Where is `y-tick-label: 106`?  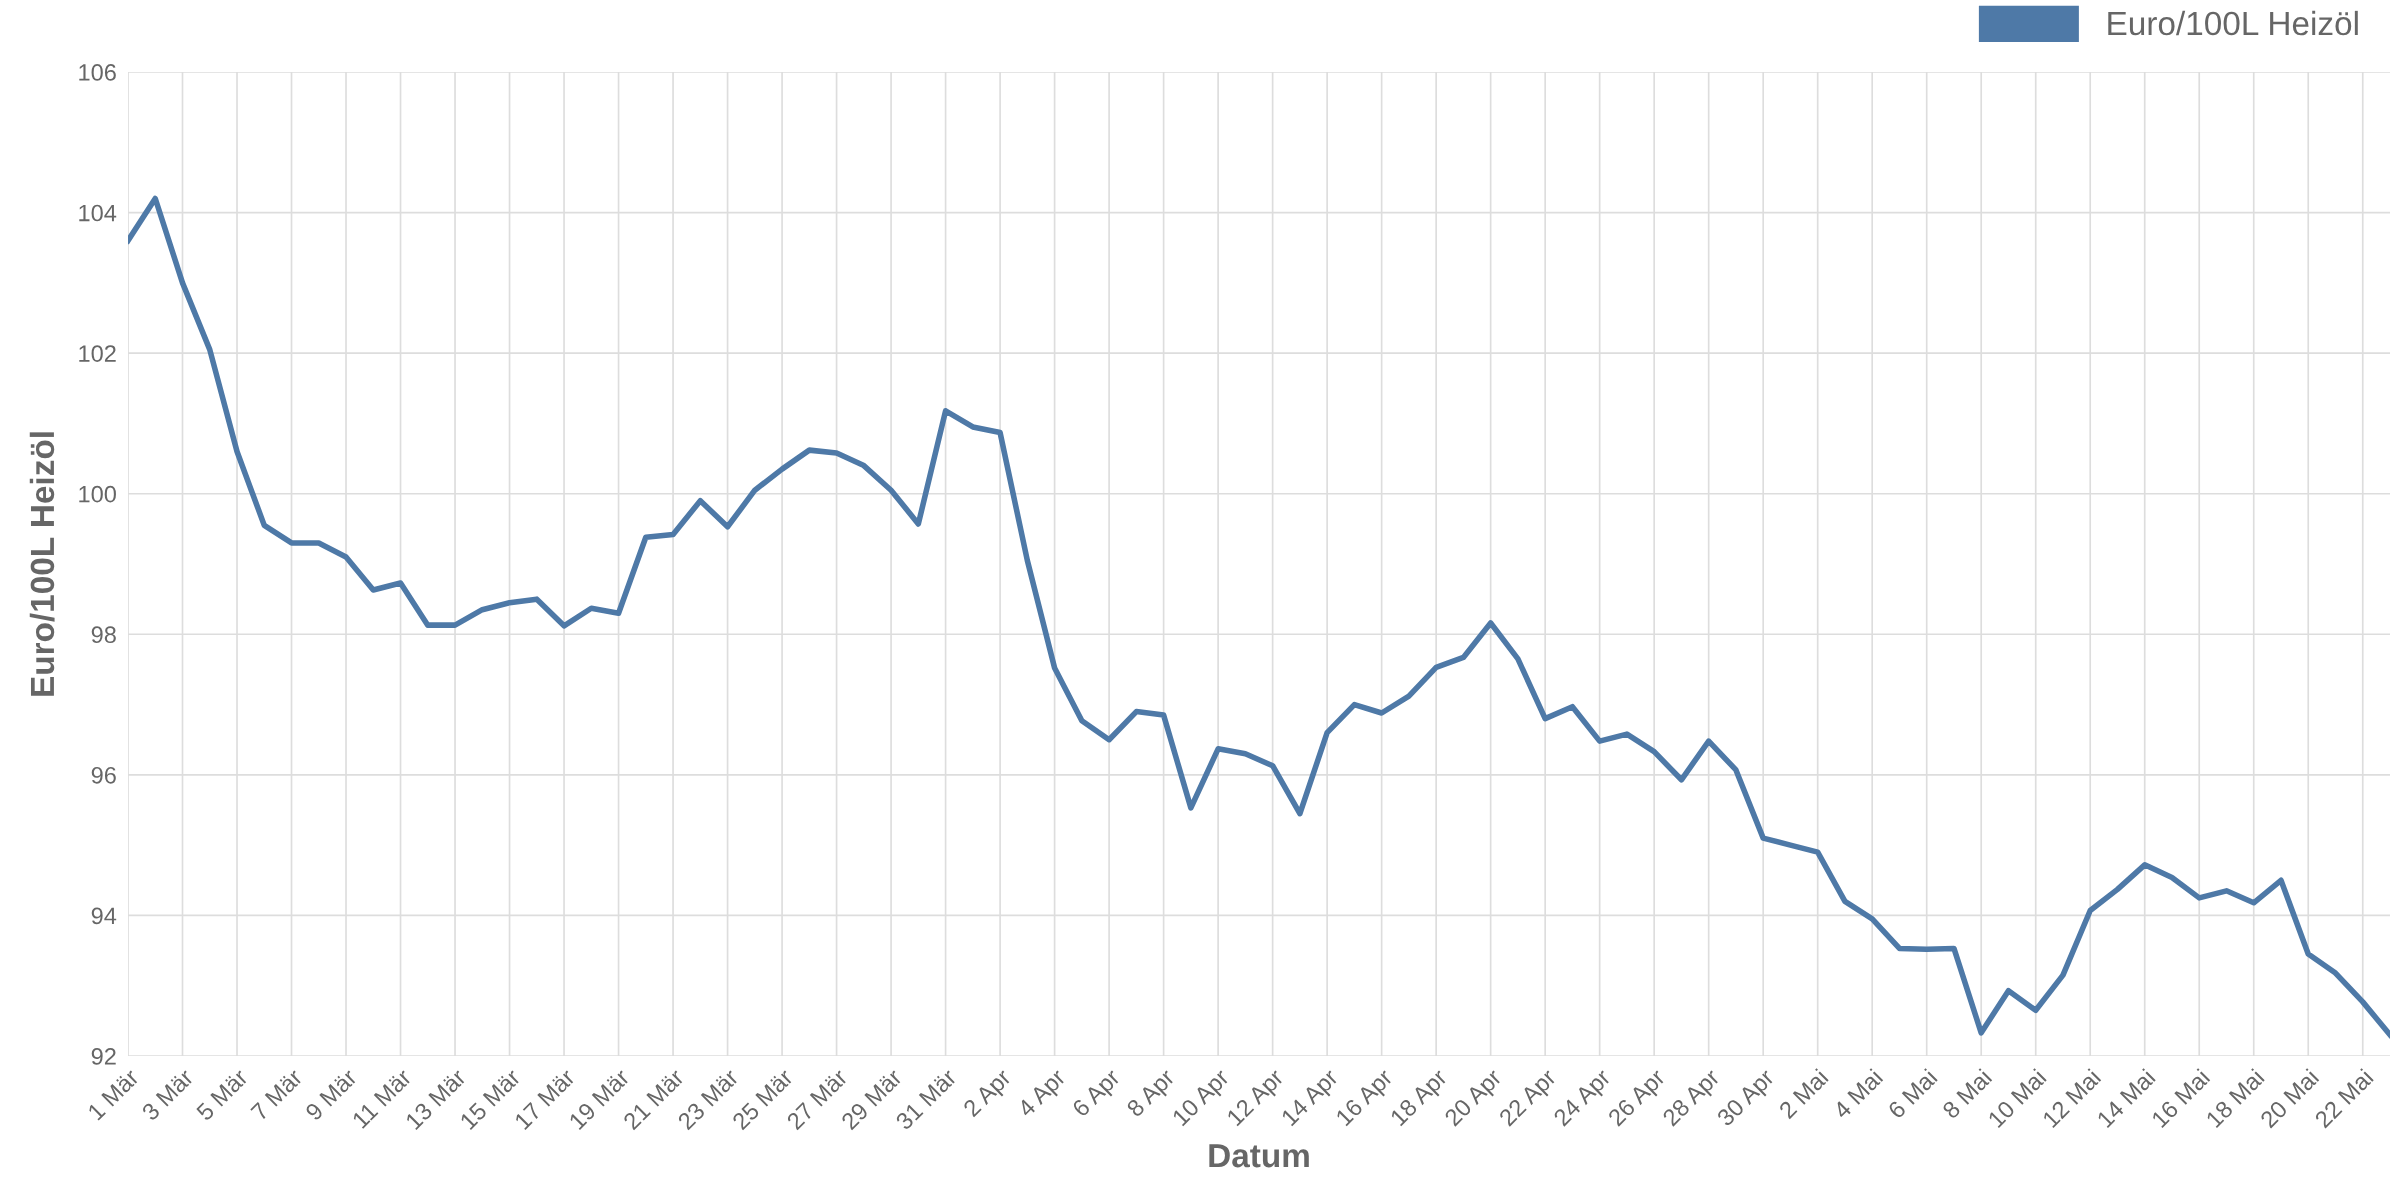
y-tick-label: 106 is located at coordinates (97, 72).